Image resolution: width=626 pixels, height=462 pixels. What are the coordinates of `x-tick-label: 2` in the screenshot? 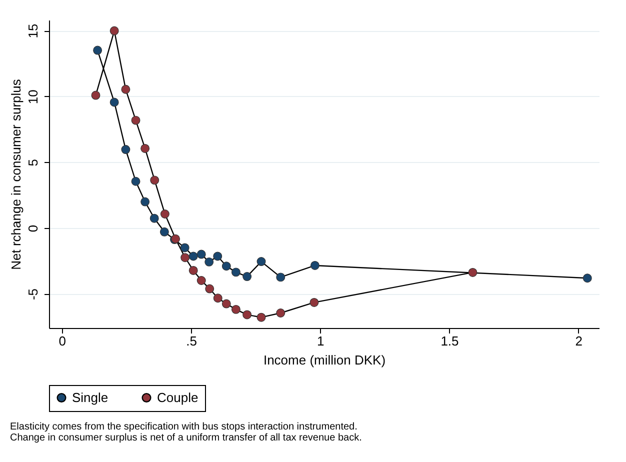 It's located at (578, 341).